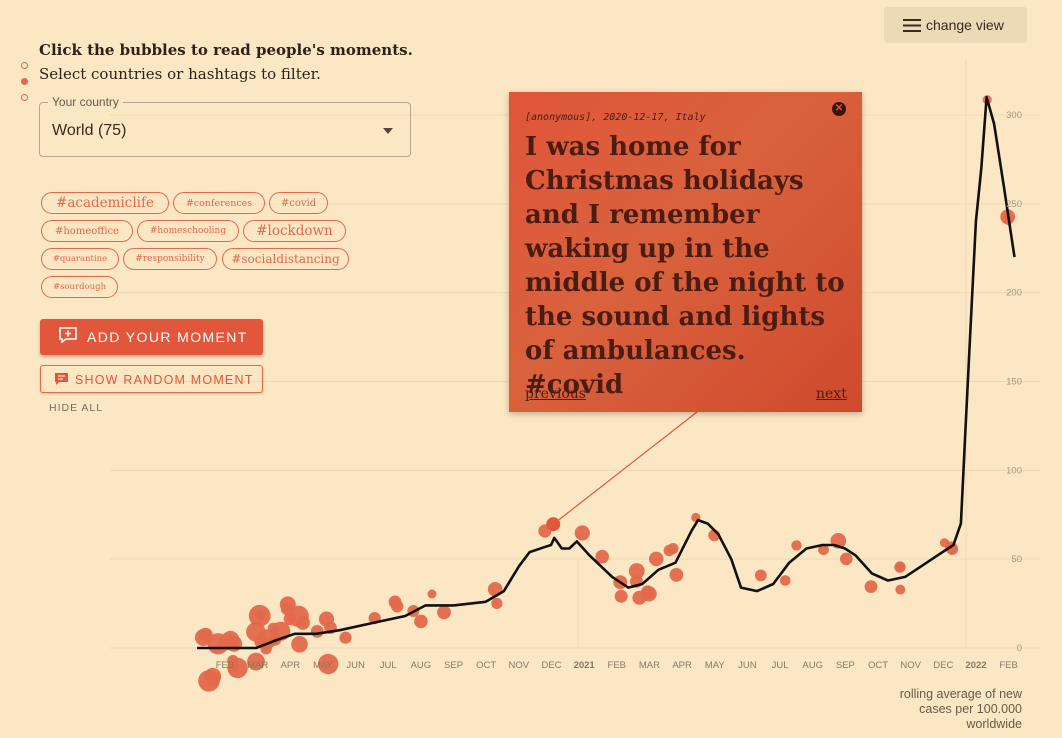 The width and height of the screenshot is (1062, 738). I want to click on x-tick-label: 2022, so click(975, 665).